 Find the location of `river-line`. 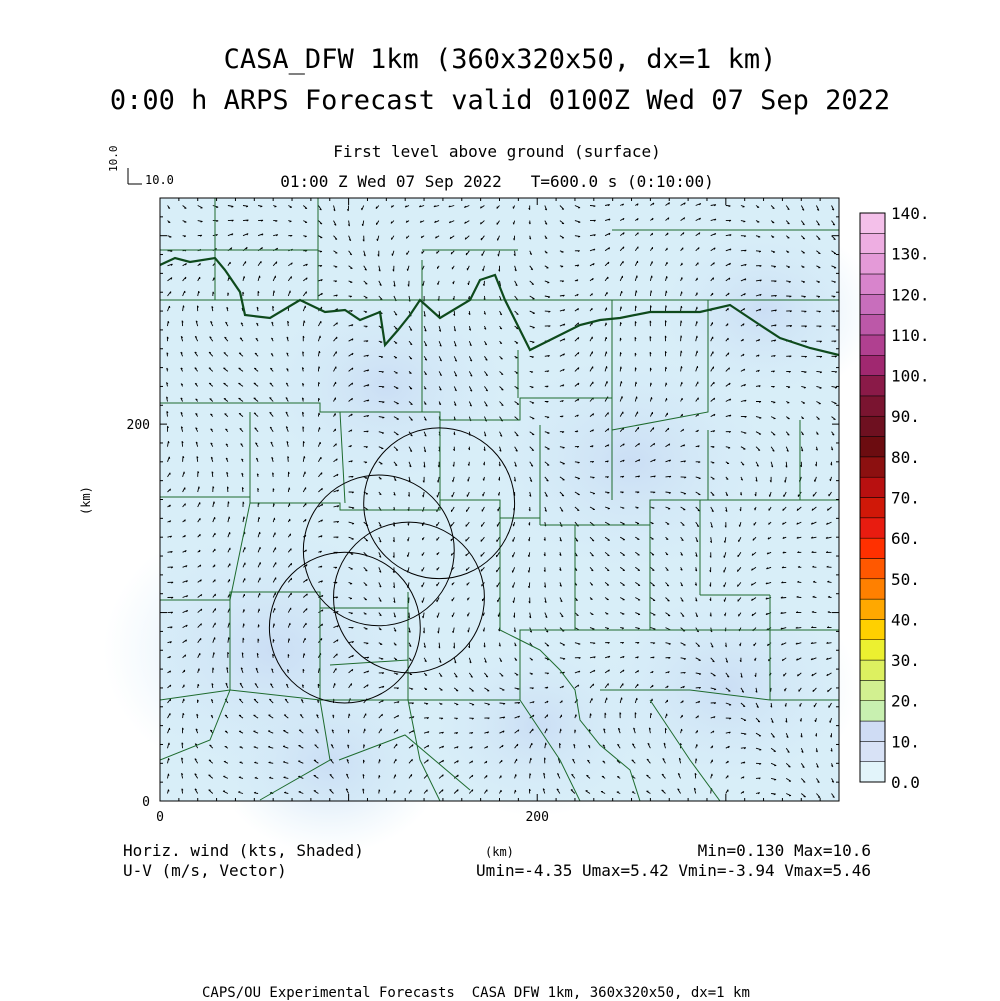

river-line is located at coordinates (499, 306).